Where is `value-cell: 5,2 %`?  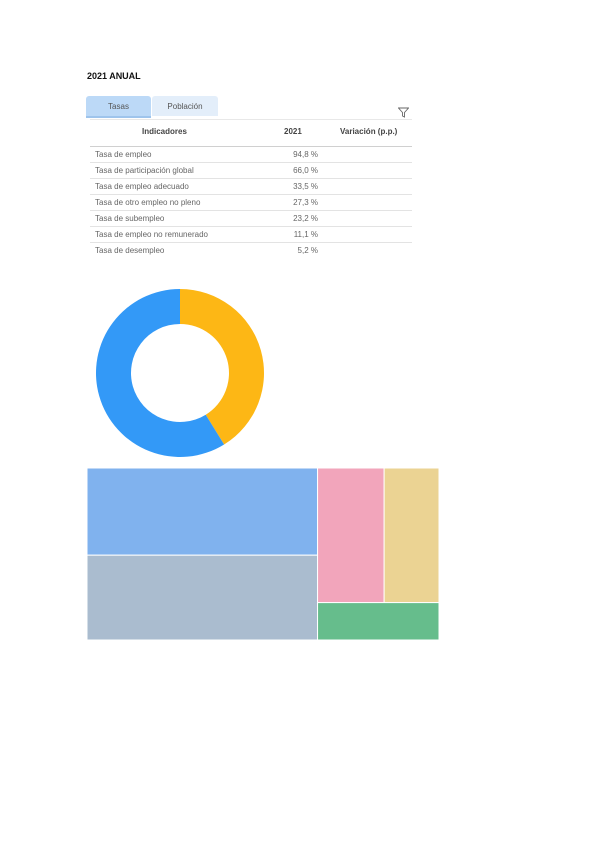
value-cell: 5,2 % is located at coordinates (307, 250).